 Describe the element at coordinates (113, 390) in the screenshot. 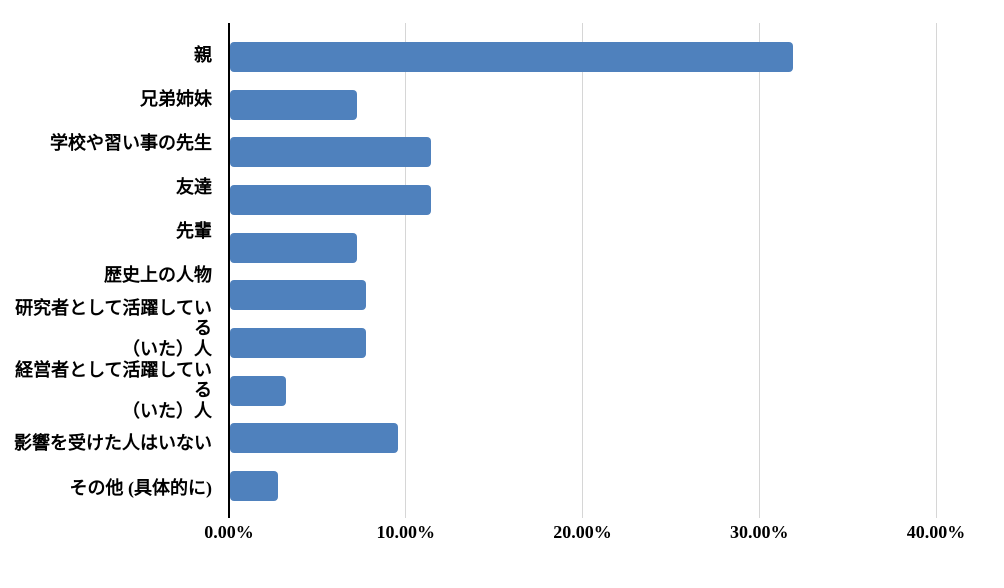

I see `category-label: 経営者として活躍している （いた）人` at that location.